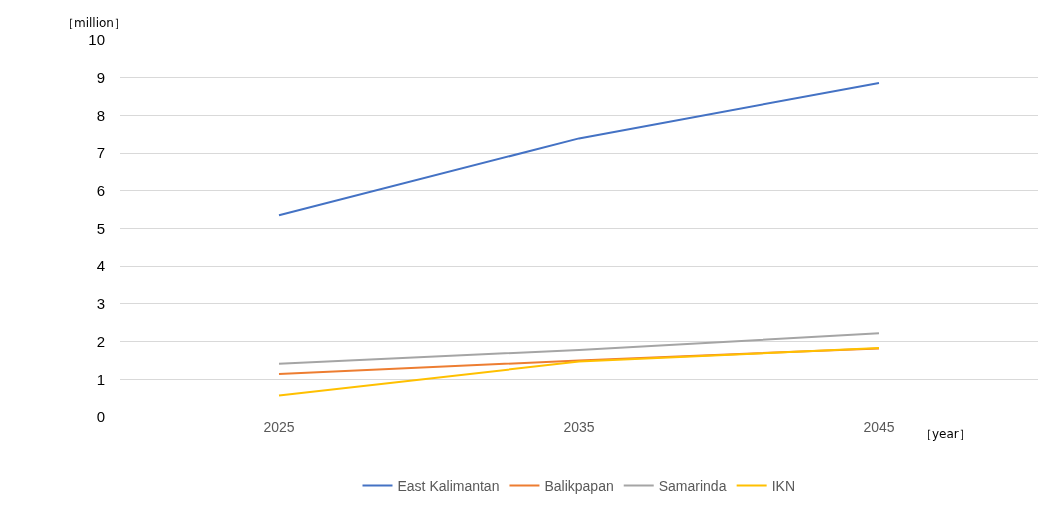 The height and width of the screenshot is (522, 1056). What do you see at coordinates (96, 40) in the screenshot?
I see `y-tick-label: 10` at bounding box center [96, 40].